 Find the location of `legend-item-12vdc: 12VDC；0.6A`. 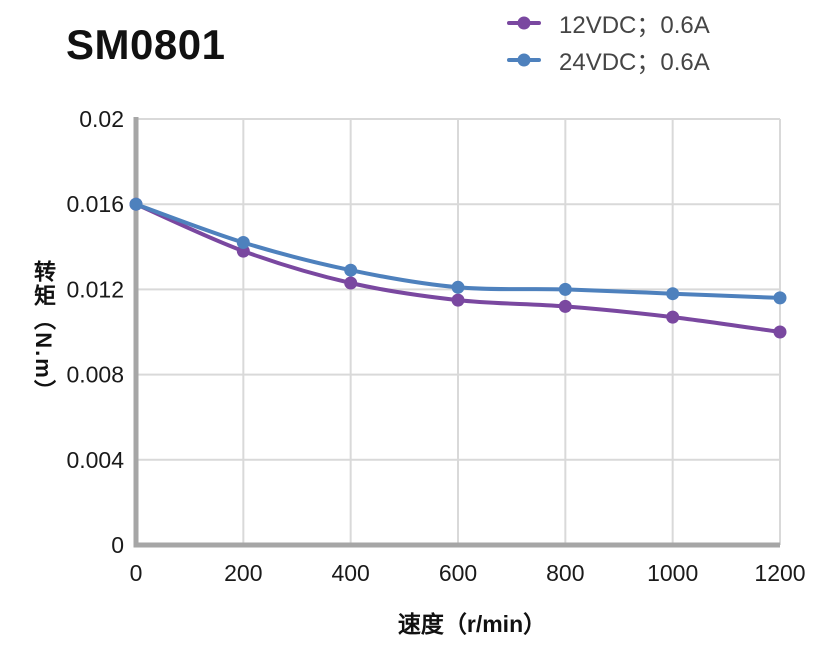

legend-item-12vdc: 12VDC；0.6A is located at coordinates (608, 22).